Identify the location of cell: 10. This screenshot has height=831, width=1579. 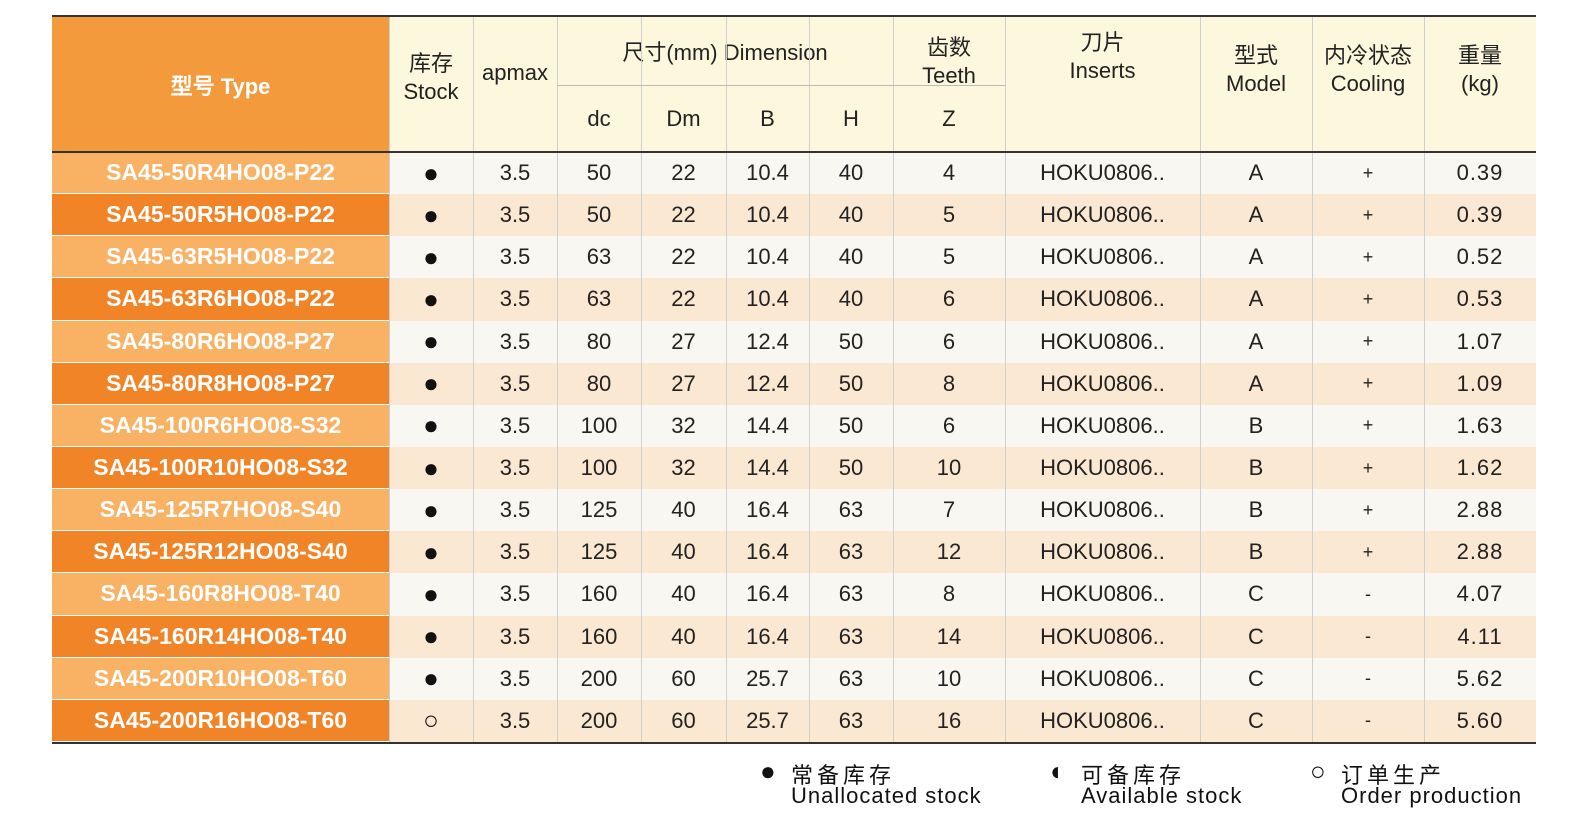
(949, 468).